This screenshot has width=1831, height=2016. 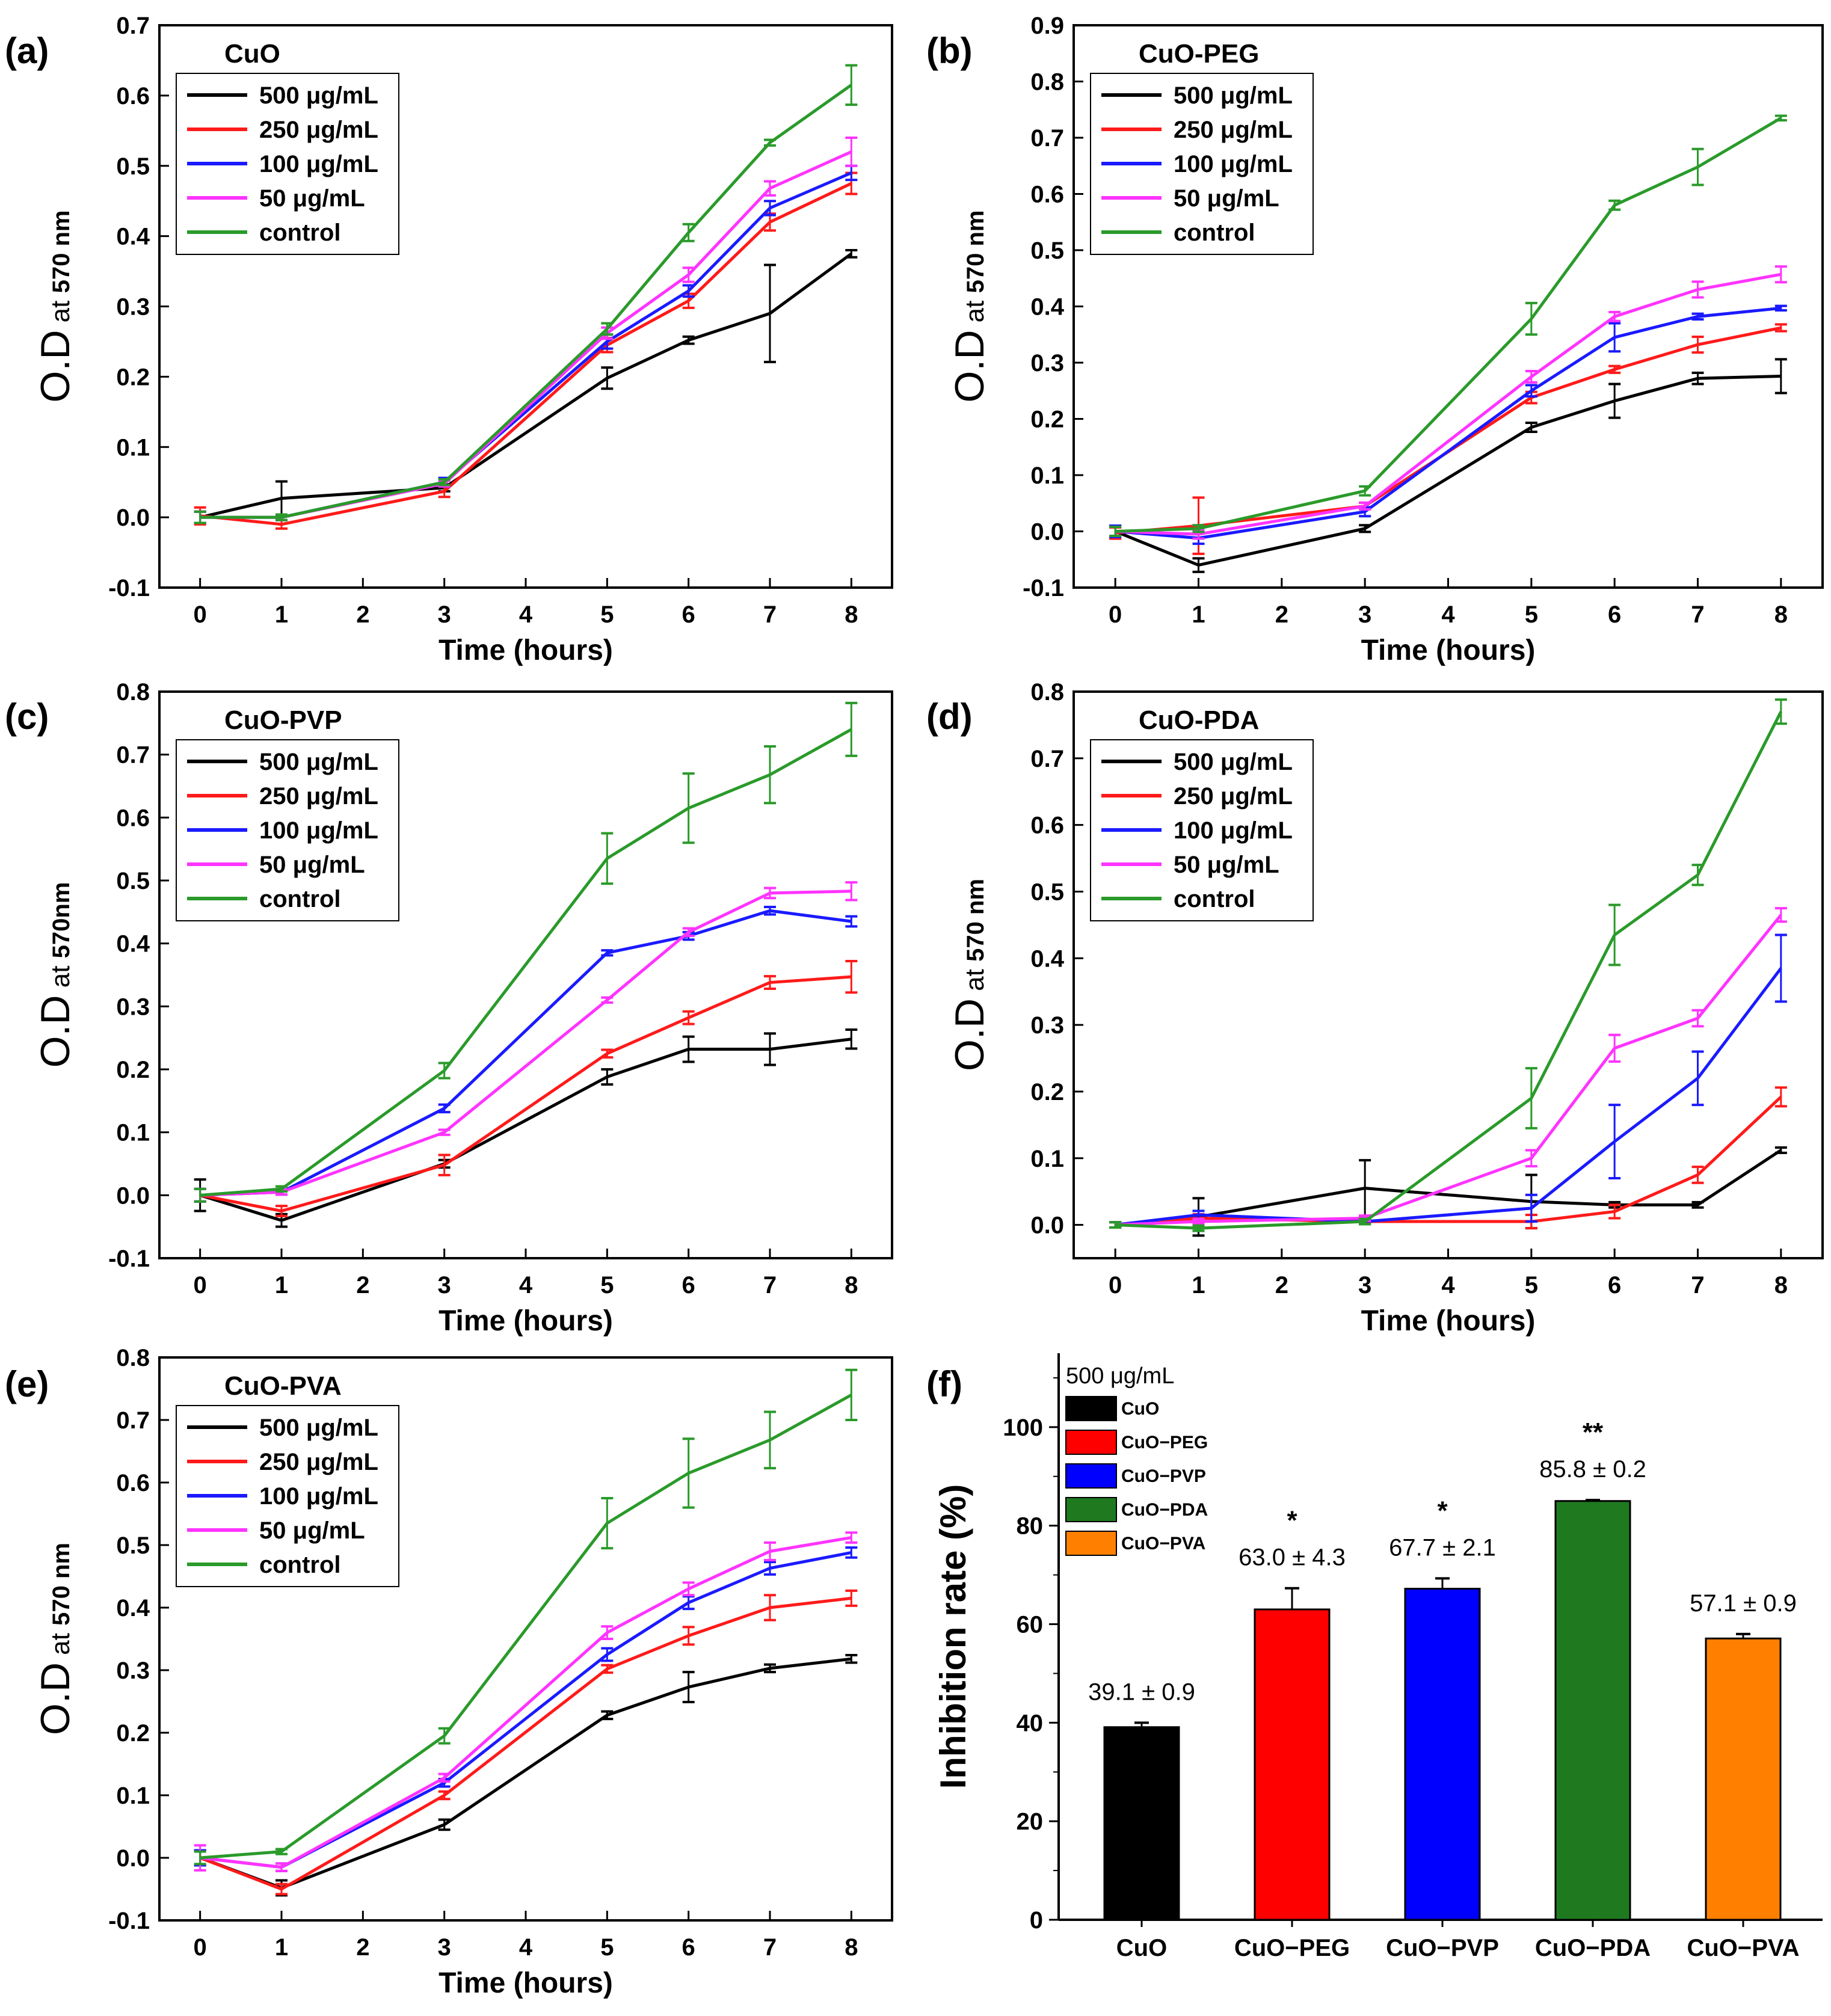 I want to click on significance-mark: **, so click(x=1594, y=1432).